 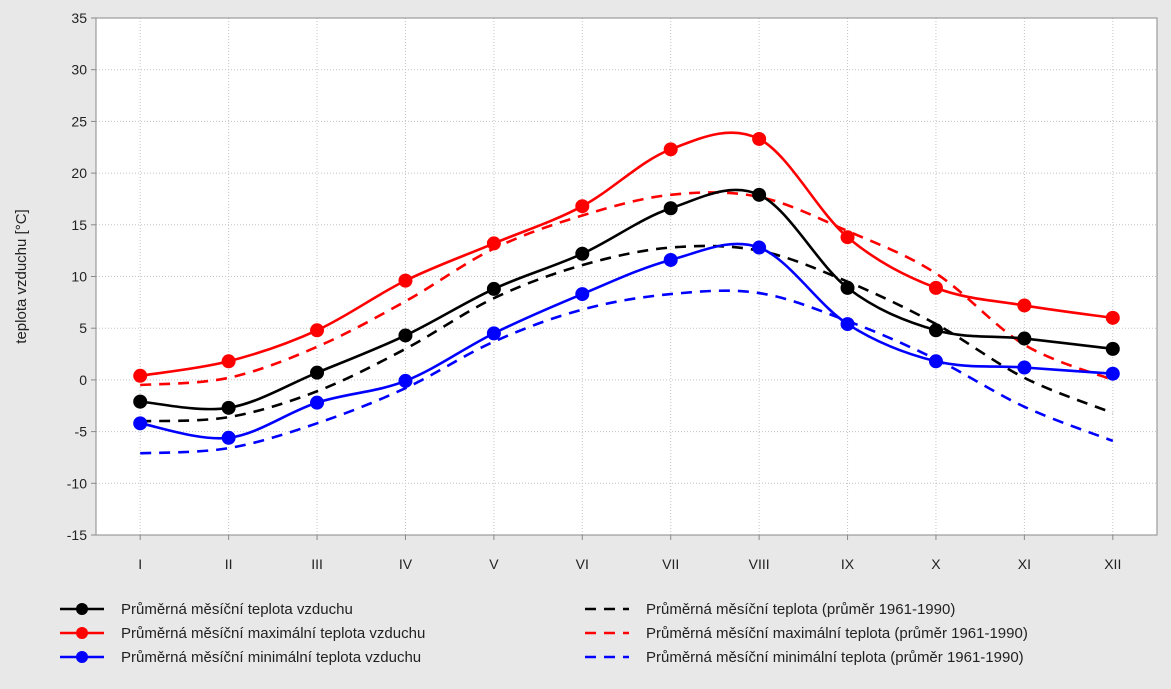 What do you see at coordinates (759, 564) in the screenshot?
I see `x-tick-label: VIII` at bounding box center [759, 564].